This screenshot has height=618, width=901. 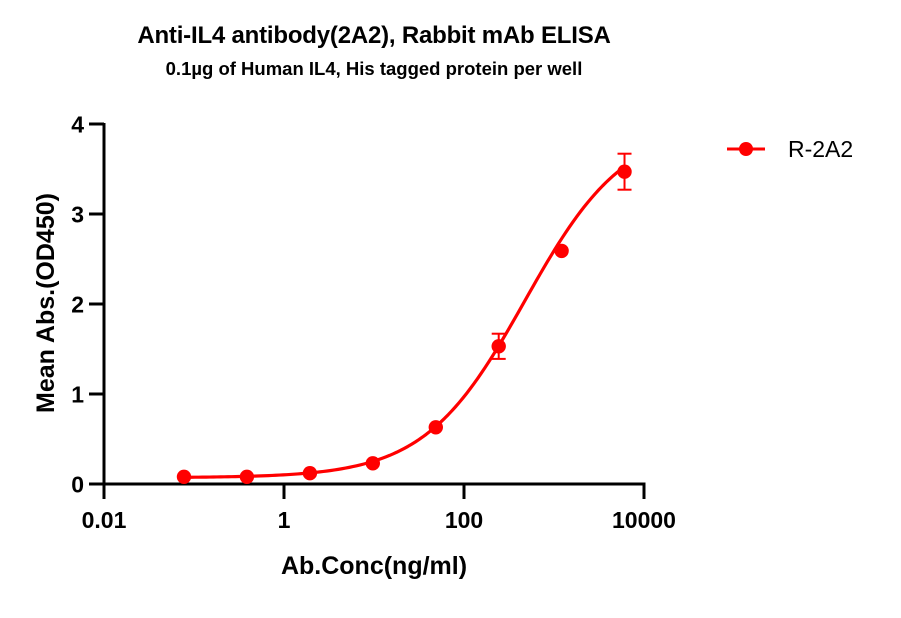 I want to click on y-ticks: 0 1 2 3 4, so click(x=87, y=305).